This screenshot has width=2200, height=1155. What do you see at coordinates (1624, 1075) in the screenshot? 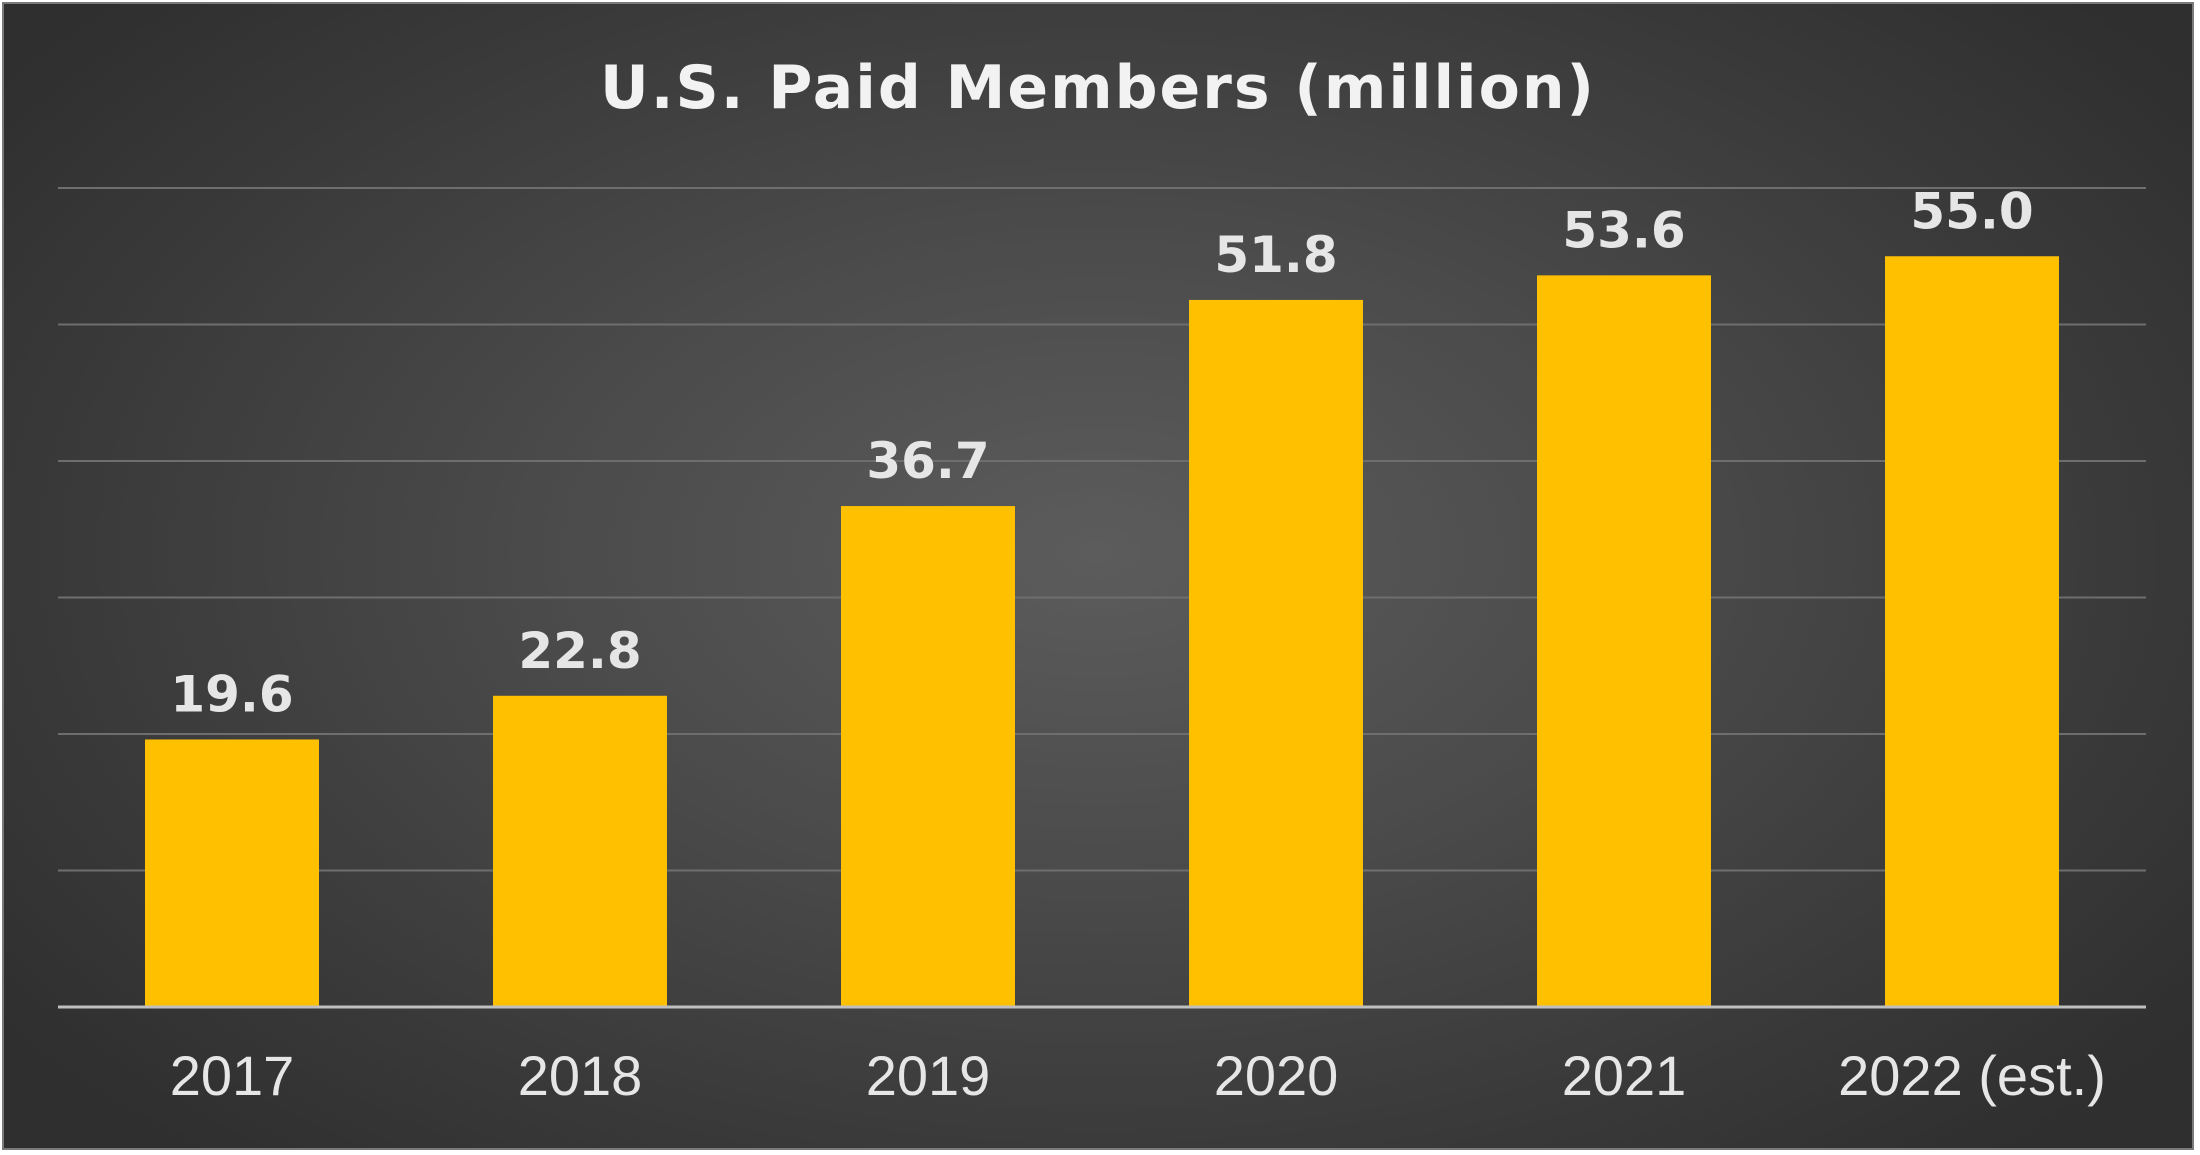
I see `x-tick-label: 2021` at bounding box center [1624, 1075].